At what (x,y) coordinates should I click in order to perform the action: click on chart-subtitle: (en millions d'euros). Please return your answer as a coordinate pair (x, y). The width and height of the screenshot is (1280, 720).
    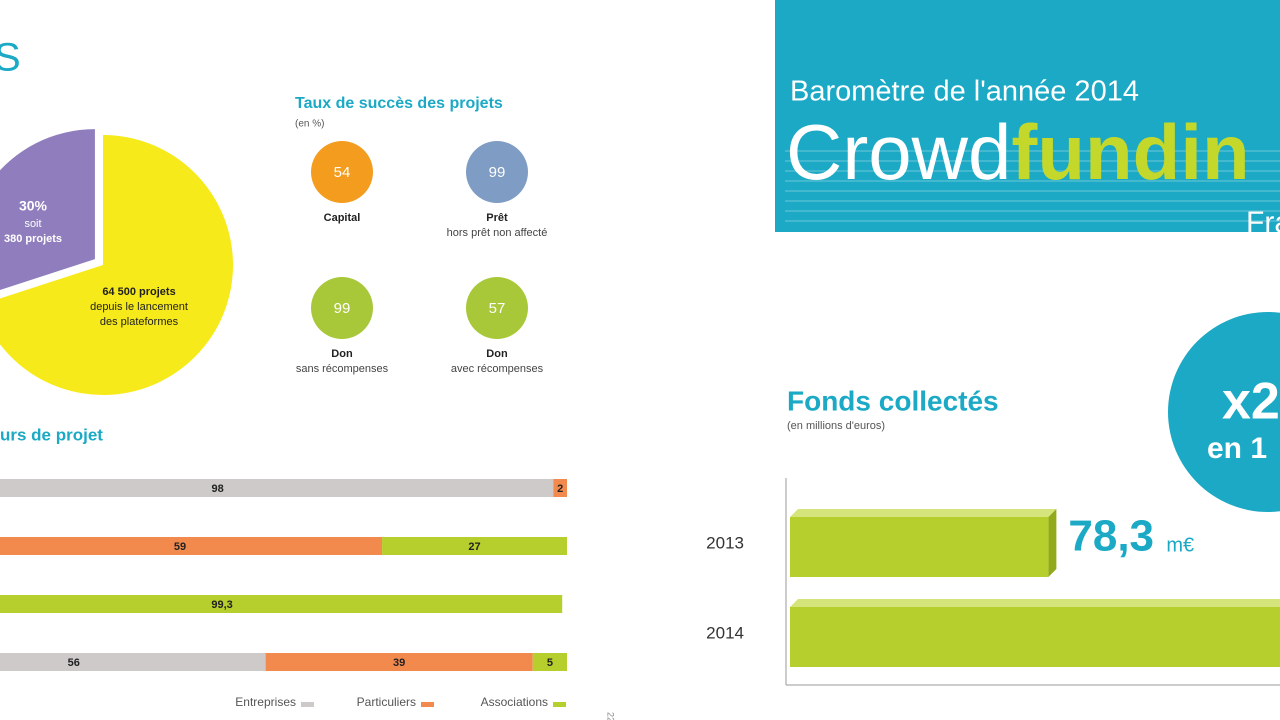
    Looking at the image, I should click on (836, 426).